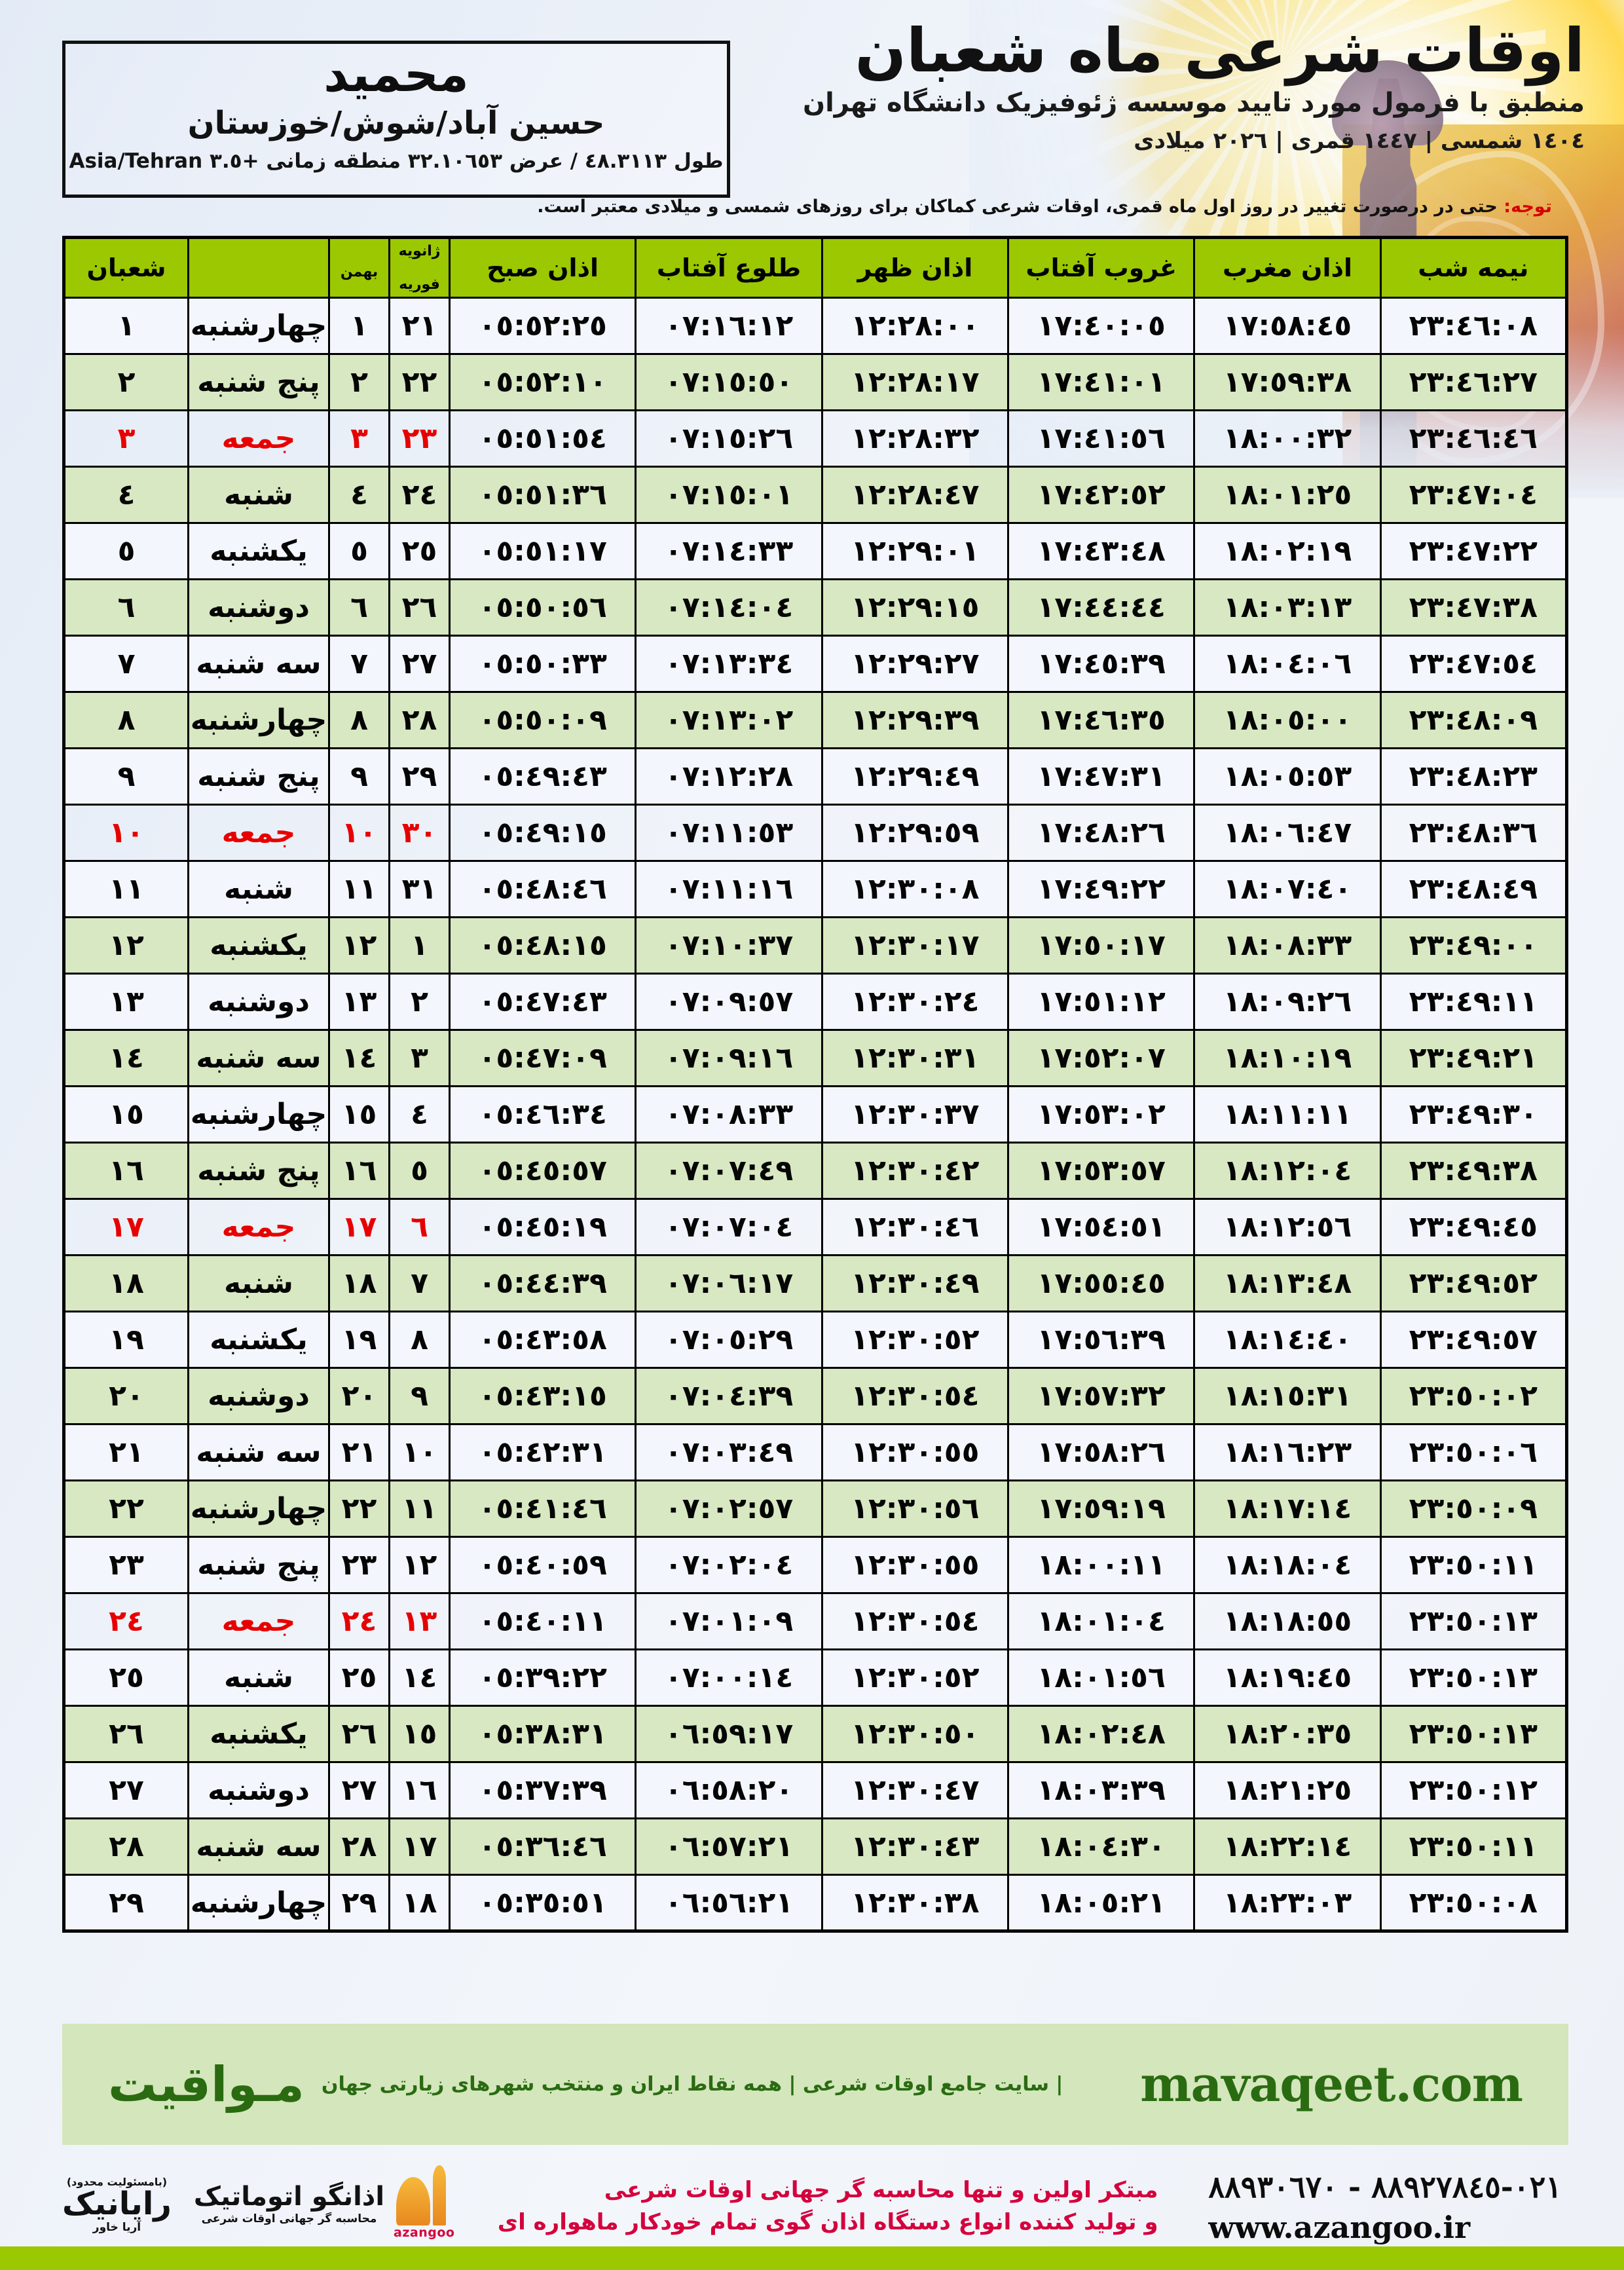  Describe the element at coordinates (419, 1846) in the screenshot. I see `cell-gregorian-day: ١٧` at that location.